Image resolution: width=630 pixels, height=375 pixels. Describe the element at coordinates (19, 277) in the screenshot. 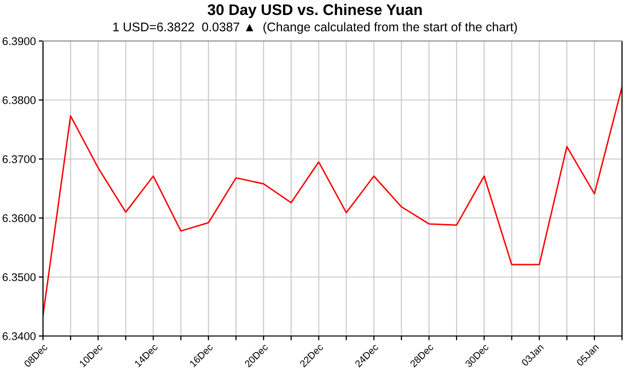

I see `y-tick-label: 6.3500` at that location.